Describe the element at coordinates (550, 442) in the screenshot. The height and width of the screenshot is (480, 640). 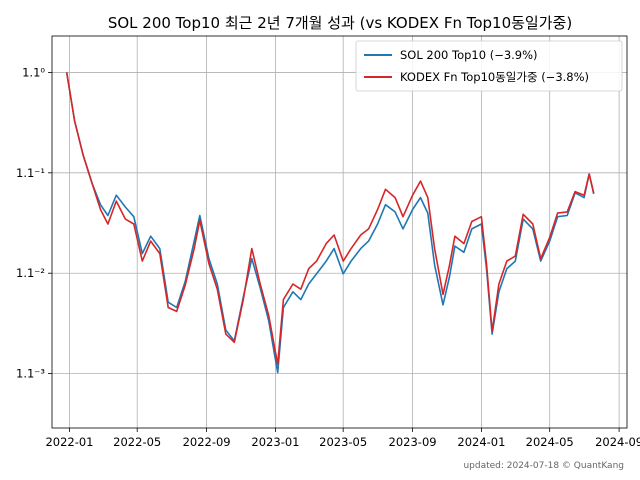
I see `x-tick-label: 2024-05` at that location.